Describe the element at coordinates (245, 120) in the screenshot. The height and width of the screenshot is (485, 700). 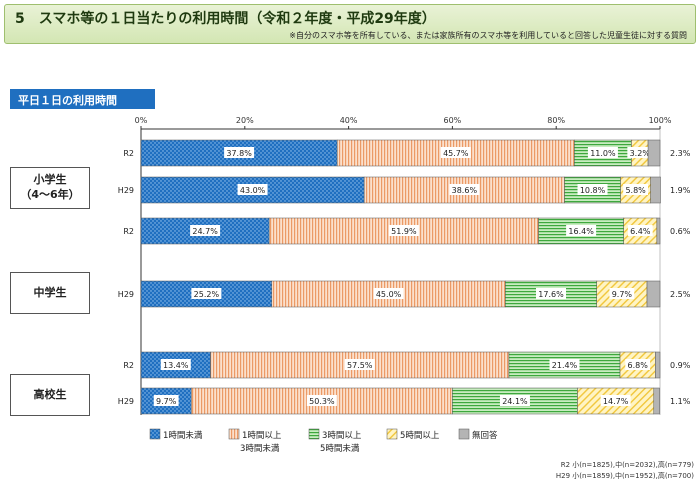
I see `x-tick-label: 20%` at that location.